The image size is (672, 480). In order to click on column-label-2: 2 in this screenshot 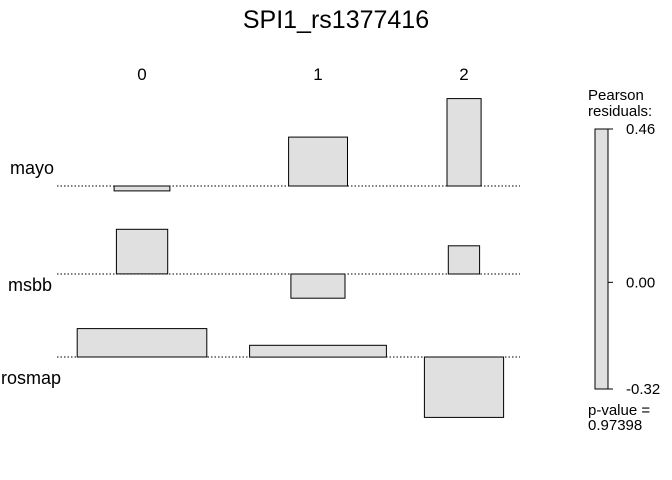, I will do `click(463, 74)`.